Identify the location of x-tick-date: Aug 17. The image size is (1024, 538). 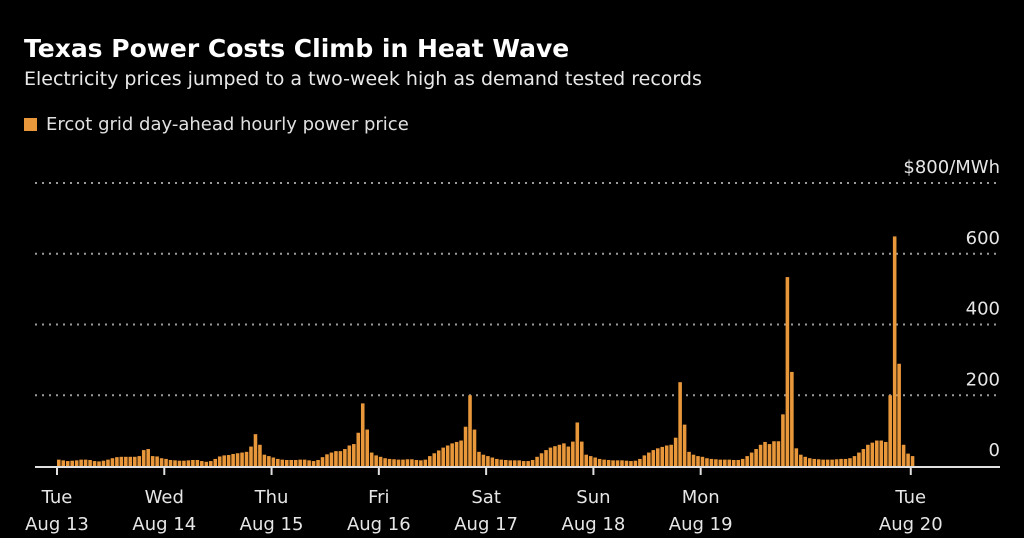
(486, 524).